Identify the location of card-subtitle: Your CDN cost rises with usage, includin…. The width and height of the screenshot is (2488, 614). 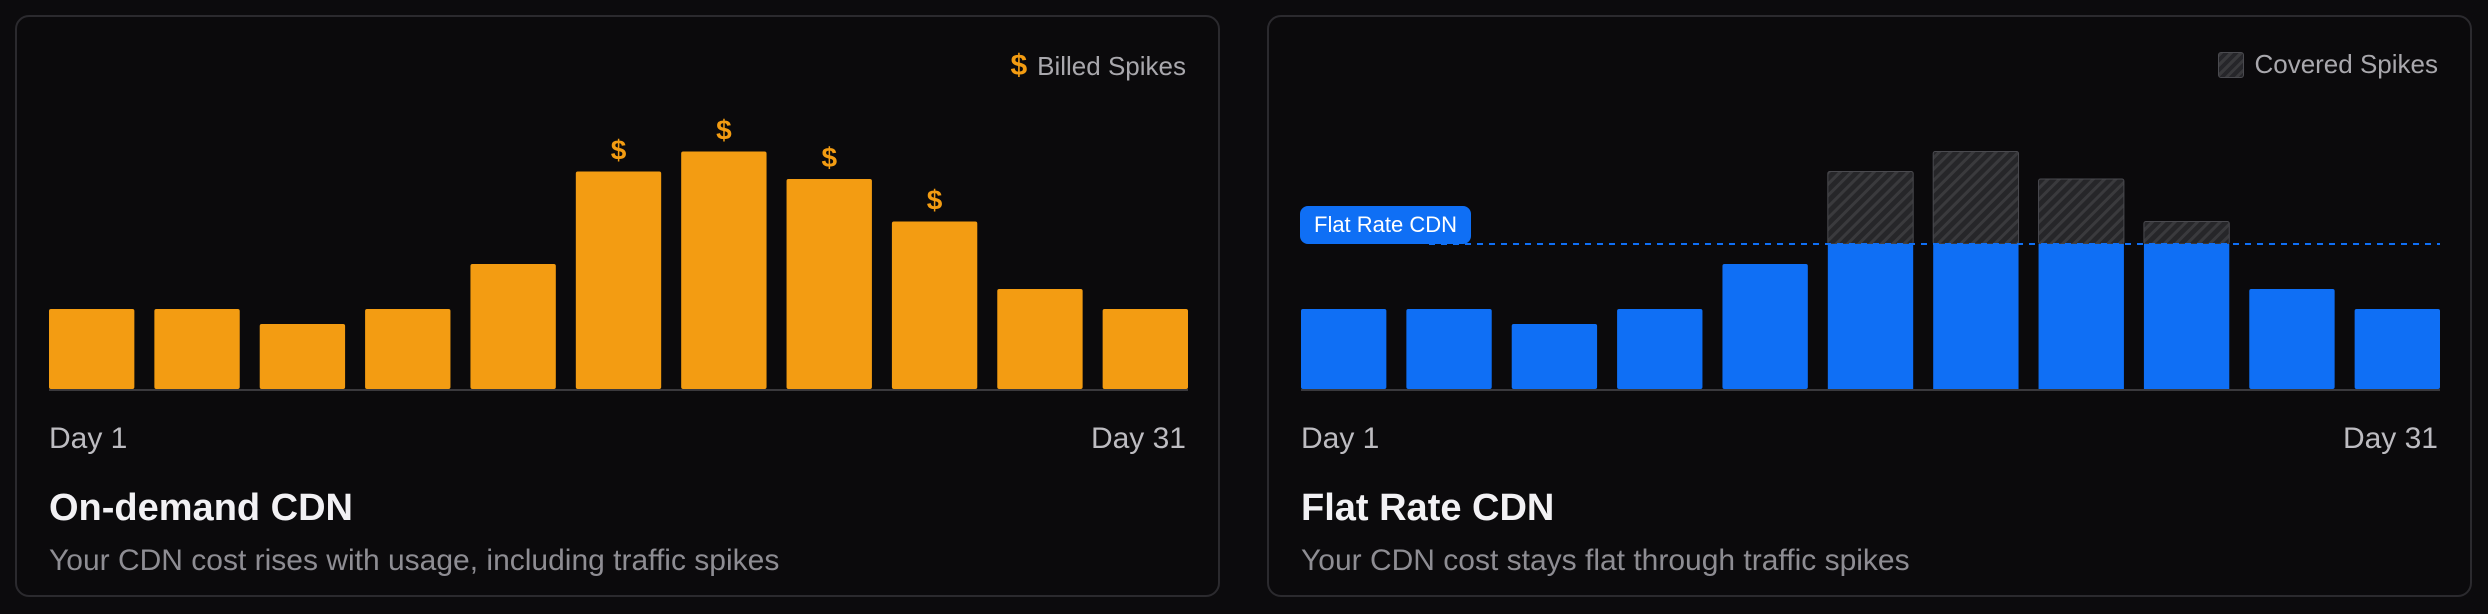
(414, 560).